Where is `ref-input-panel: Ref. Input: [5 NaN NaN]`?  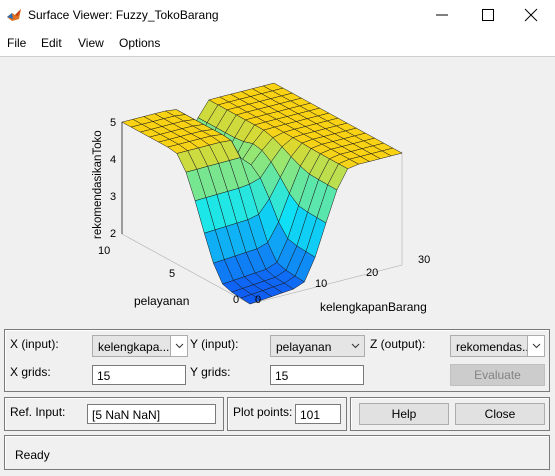 ref-input-panel: Ref. Input: [5 NaN NaN] is located at coordinates (114, 414).